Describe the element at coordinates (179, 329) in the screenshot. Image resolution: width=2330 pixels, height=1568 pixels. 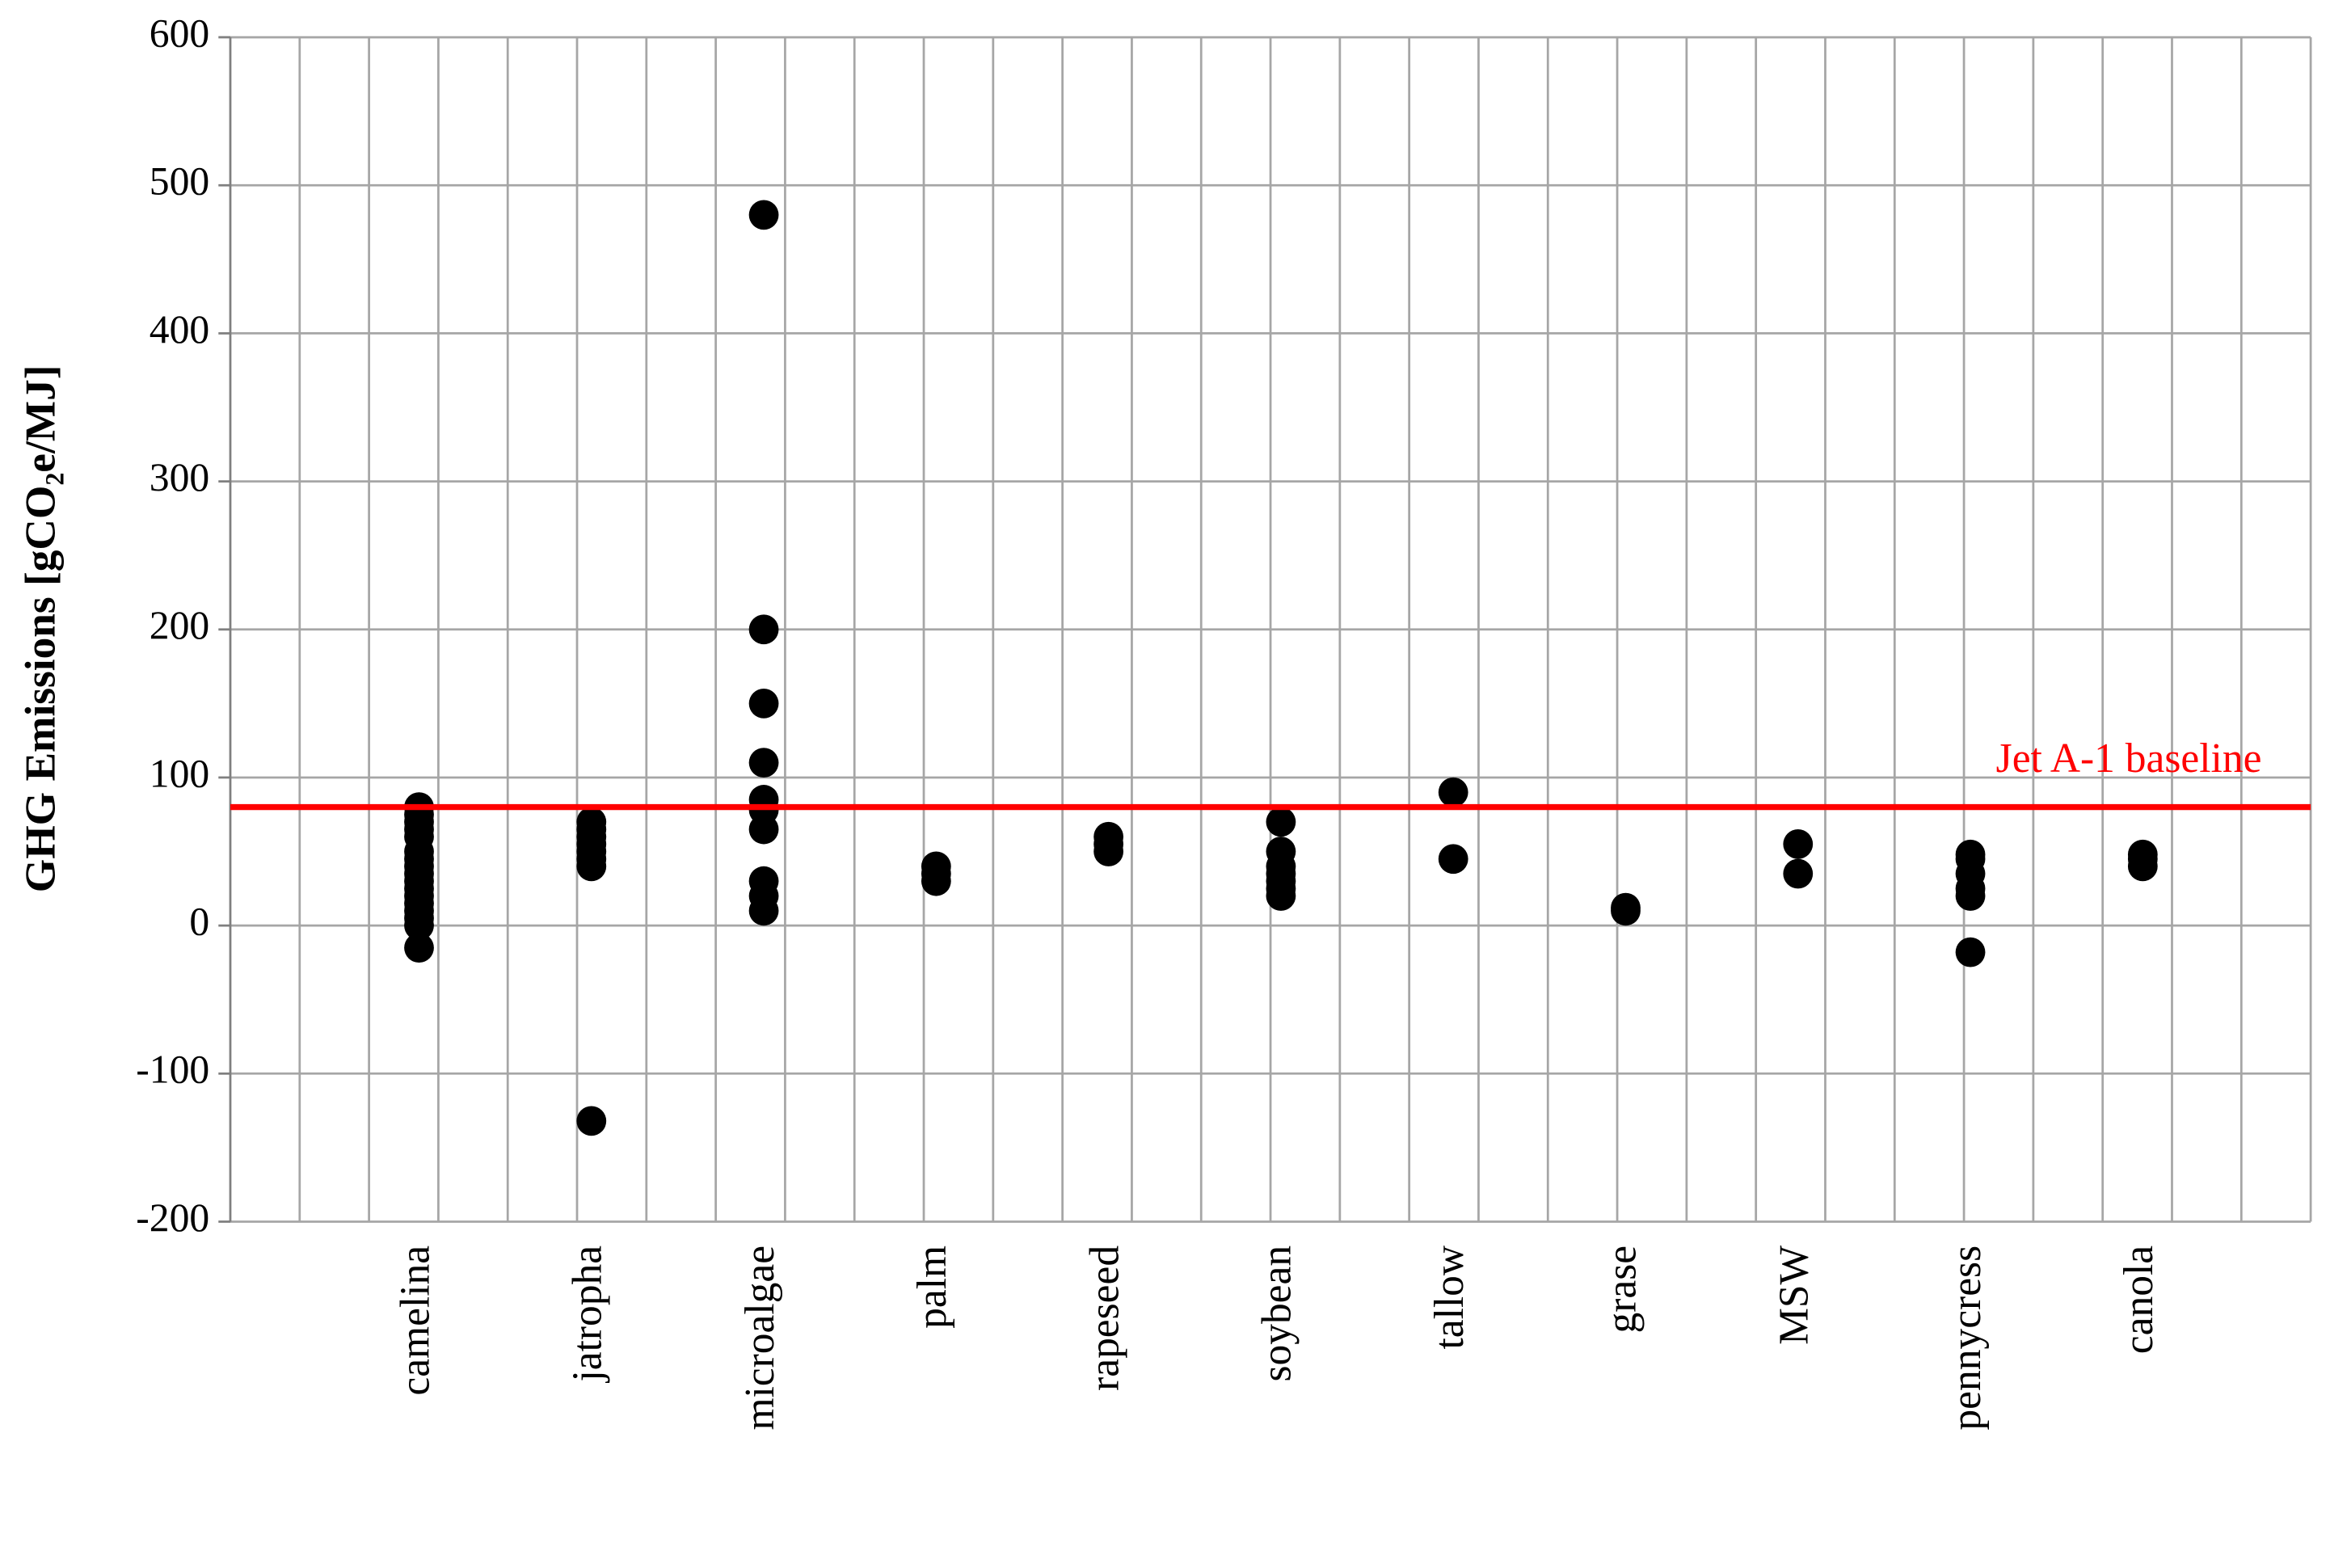
I see `y-tick-label: 400` at that location.